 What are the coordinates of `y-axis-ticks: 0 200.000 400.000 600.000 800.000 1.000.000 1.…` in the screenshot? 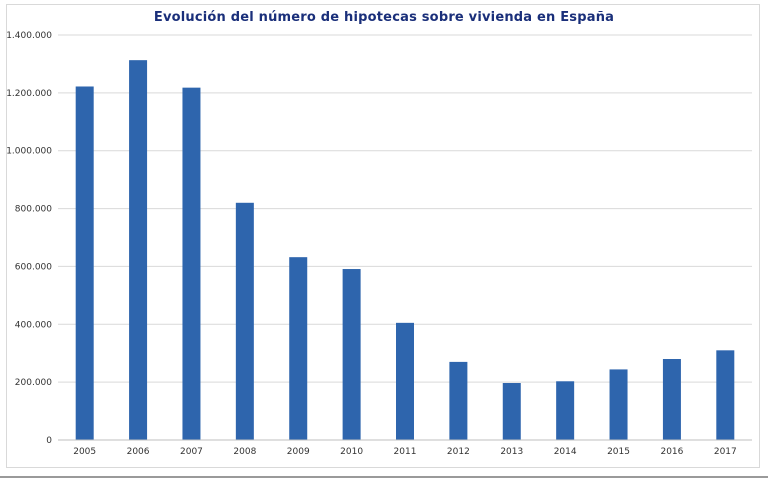 It's located at (29, 238).